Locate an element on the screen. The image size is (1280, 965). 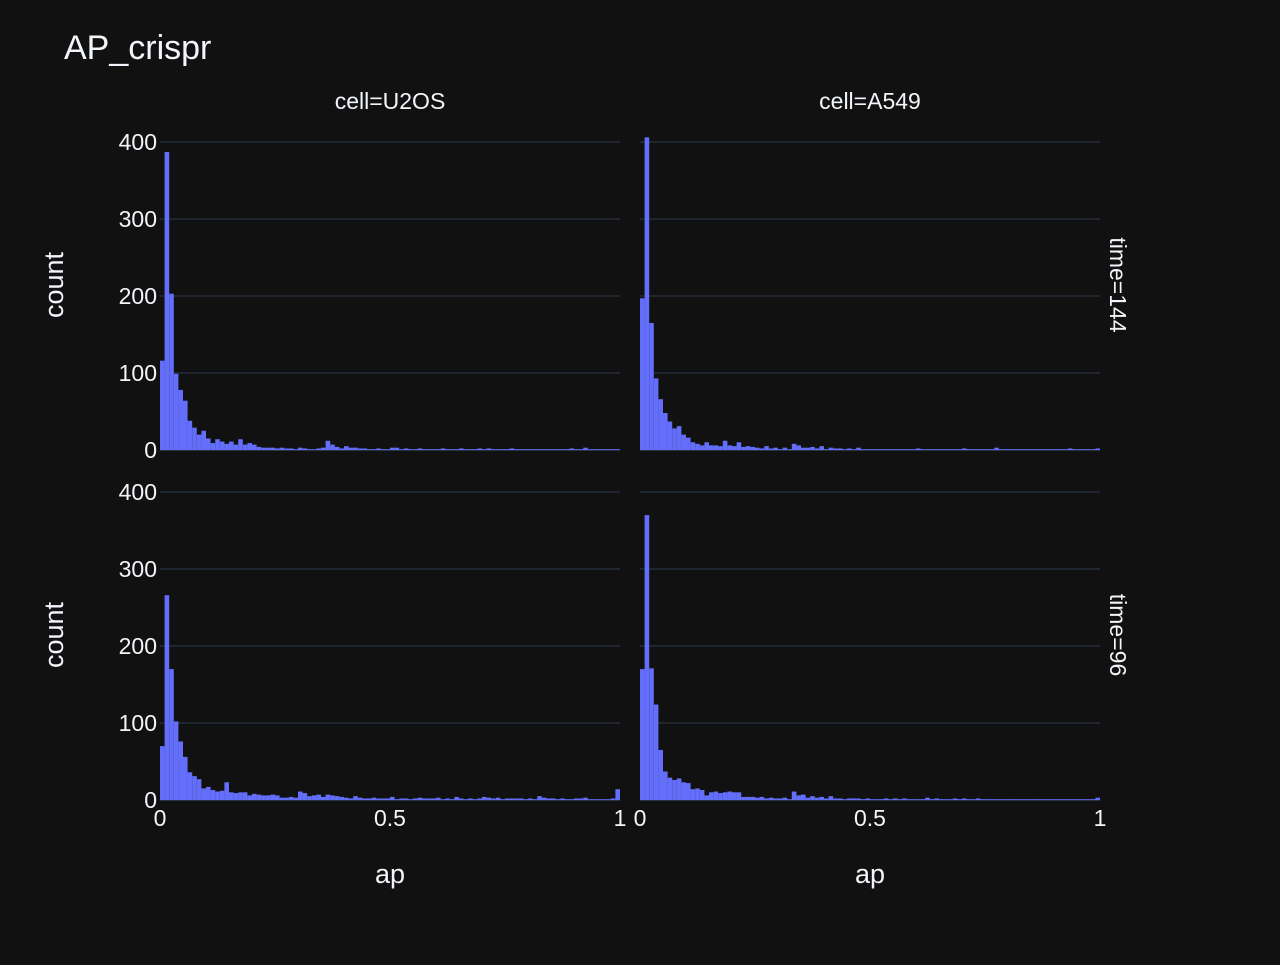
x-axis-label-right: ap is located at coordinates (870, 874).